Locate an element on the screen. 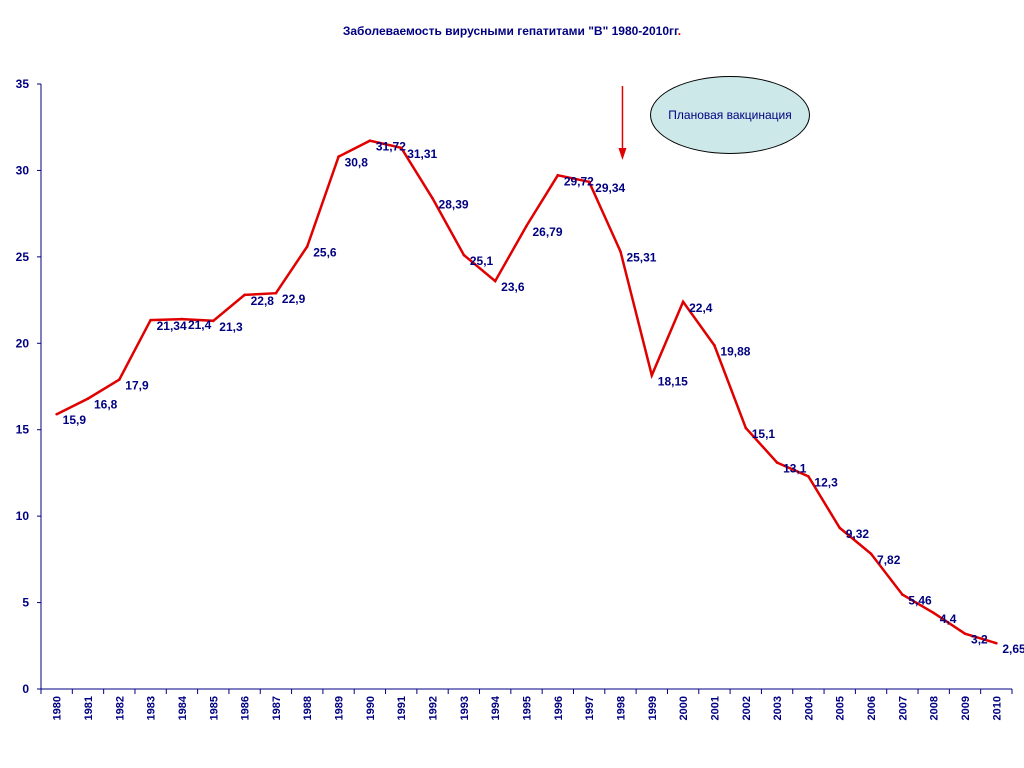  data-label: 28,39 is located at coordinates (454, 204).